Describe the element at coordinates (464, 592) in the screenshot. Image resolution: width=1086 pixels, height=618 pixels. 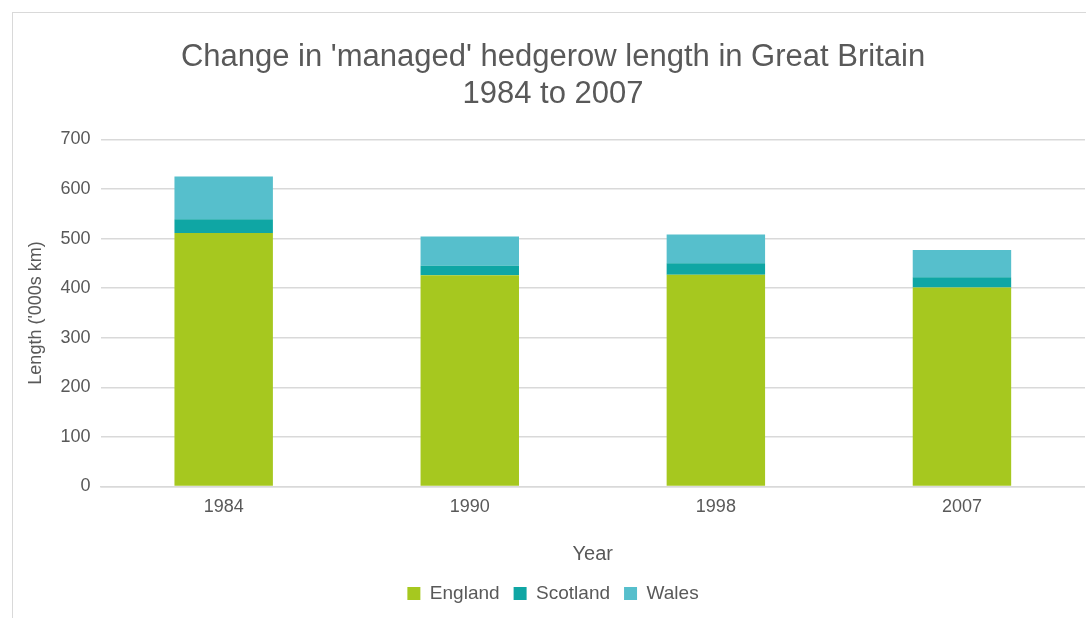
I see `legend-label: England` at that location.